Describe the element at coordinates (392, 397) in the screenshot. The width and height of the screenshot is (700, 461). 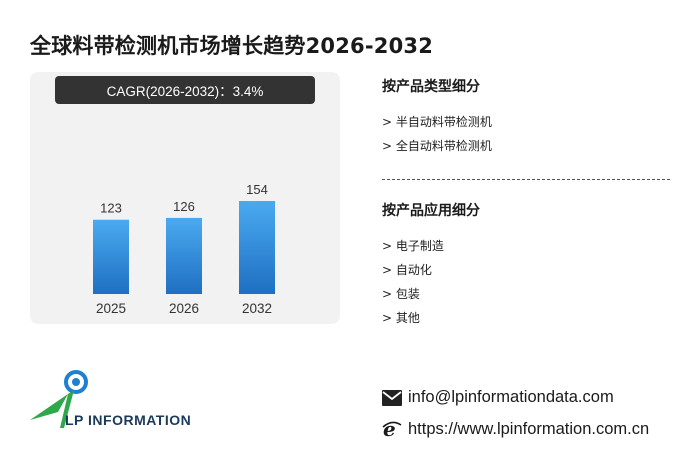
I see `mail-icon` at that location.